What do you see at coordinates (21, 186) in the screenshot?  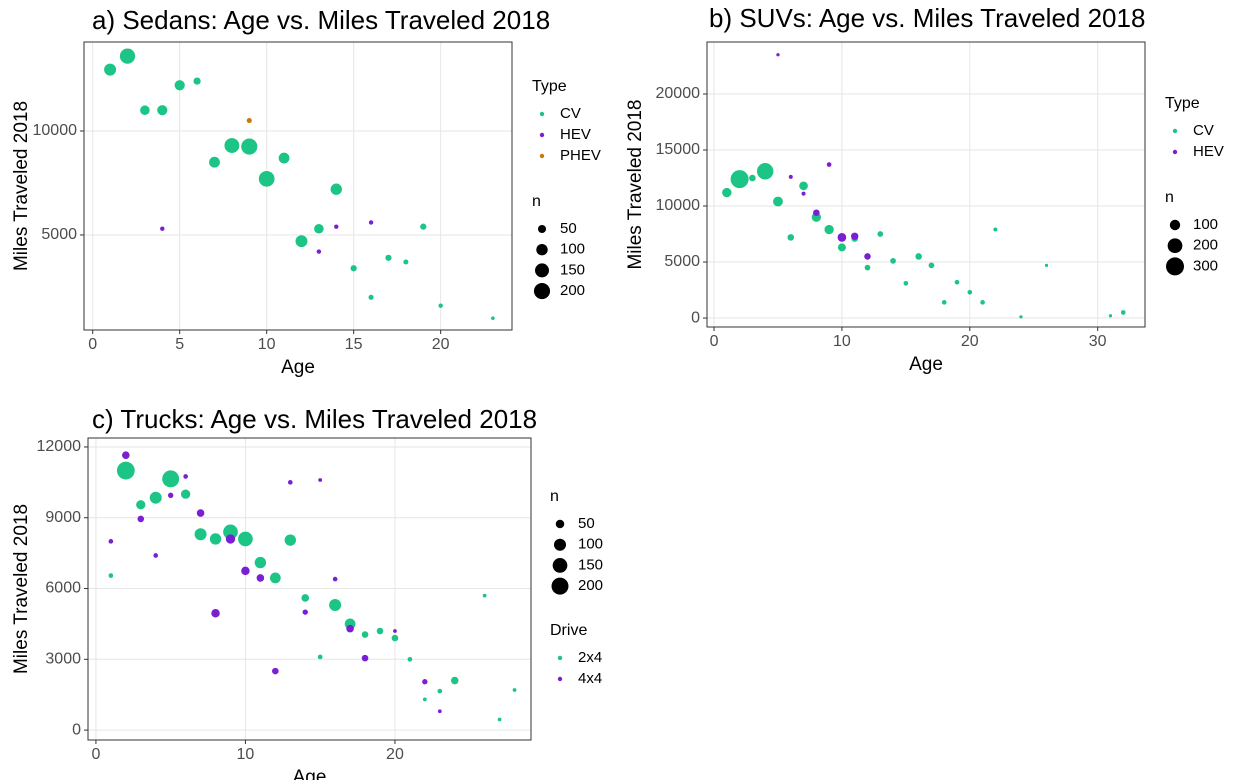 I see `y-axis-label: Miles Traveled 2018` at bounding box center [21, 186].